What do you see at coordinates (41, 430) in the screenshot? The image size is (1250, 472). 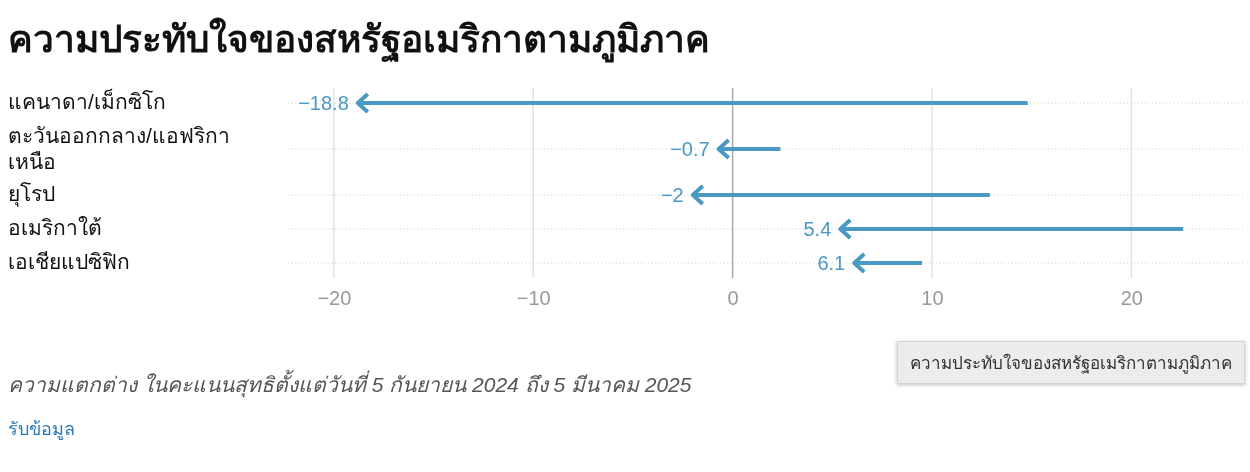 I see `text: รับข้อมูล` at bounding box center [41, 430].